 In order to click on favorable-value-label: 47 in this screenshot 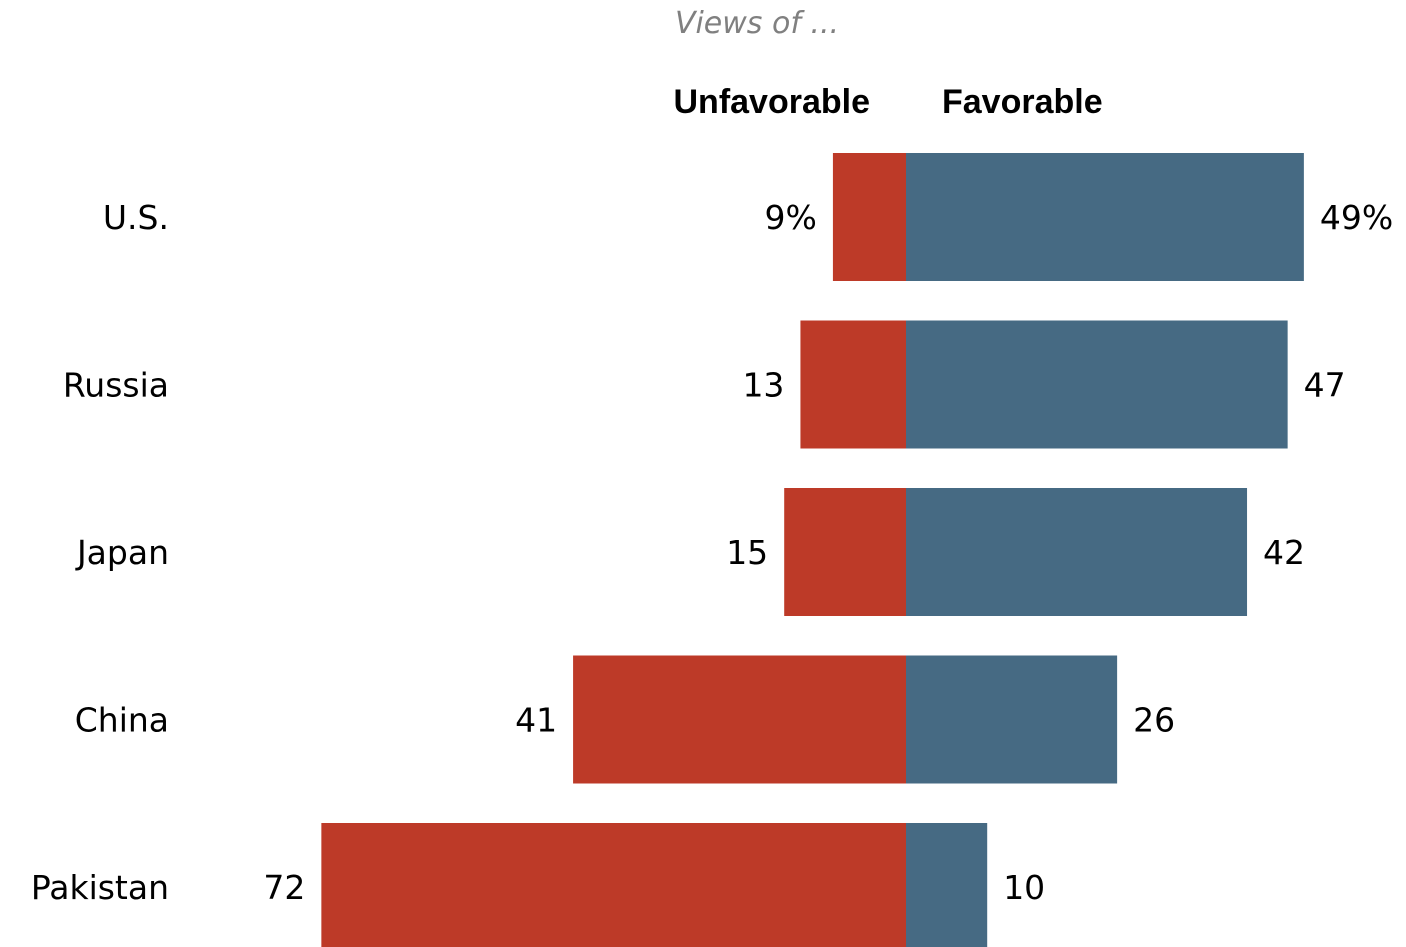, I will do `click(1325, 385)`.